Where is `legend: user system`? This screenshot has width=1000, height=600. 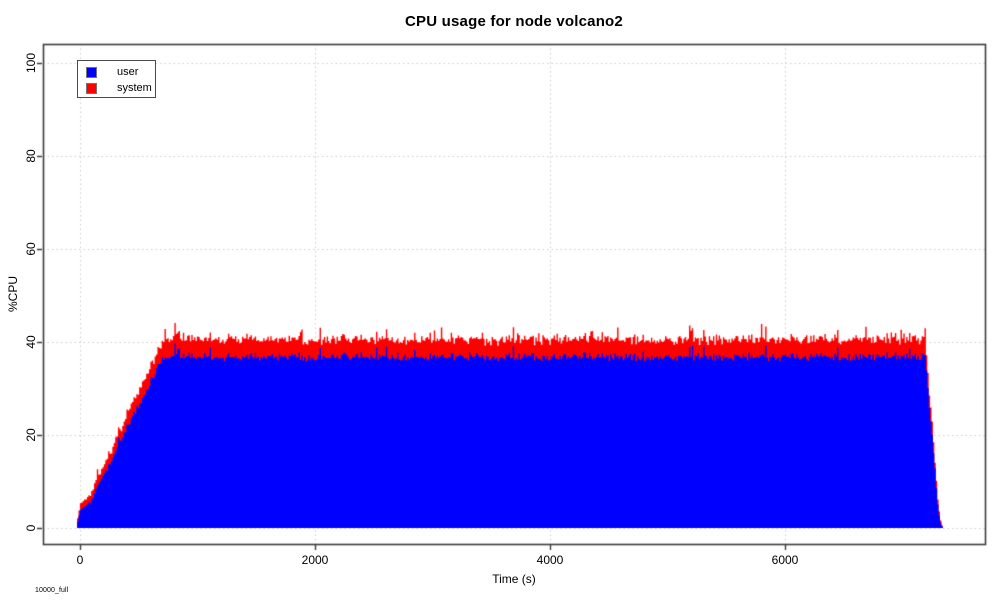 legend: user system is located at coordinates (116, 79).